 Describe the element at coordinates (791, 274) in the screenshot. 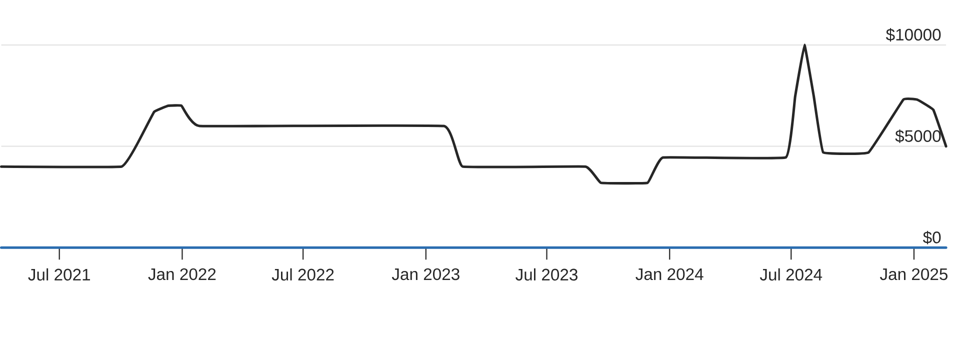

I see `x-tick-label: Jul 2024` at that location.